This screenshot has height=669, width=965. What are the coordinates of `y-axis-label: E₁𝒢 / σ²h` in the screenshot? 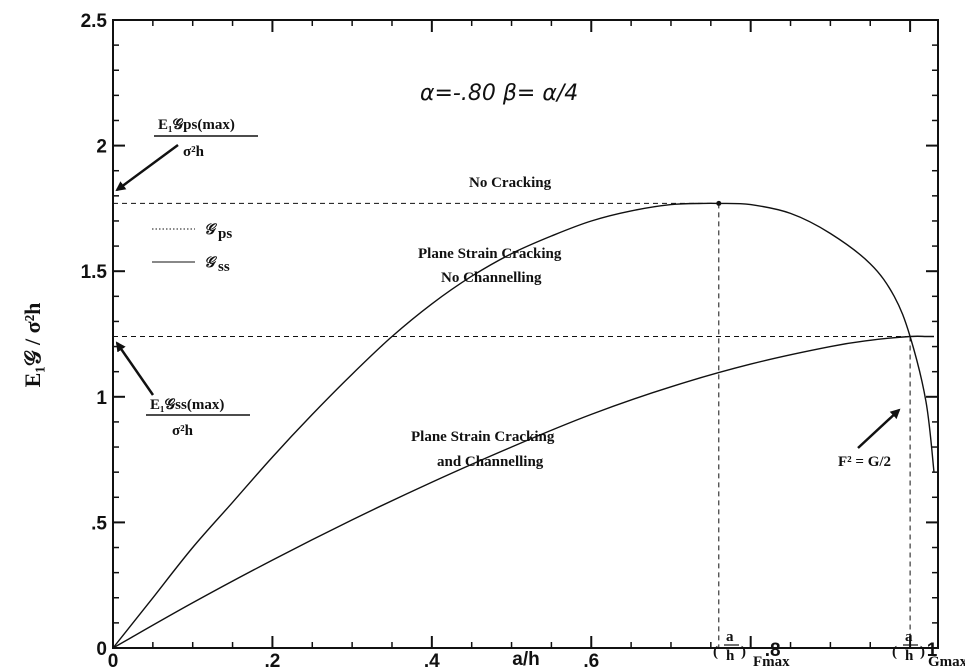 It's located at (32, 345).